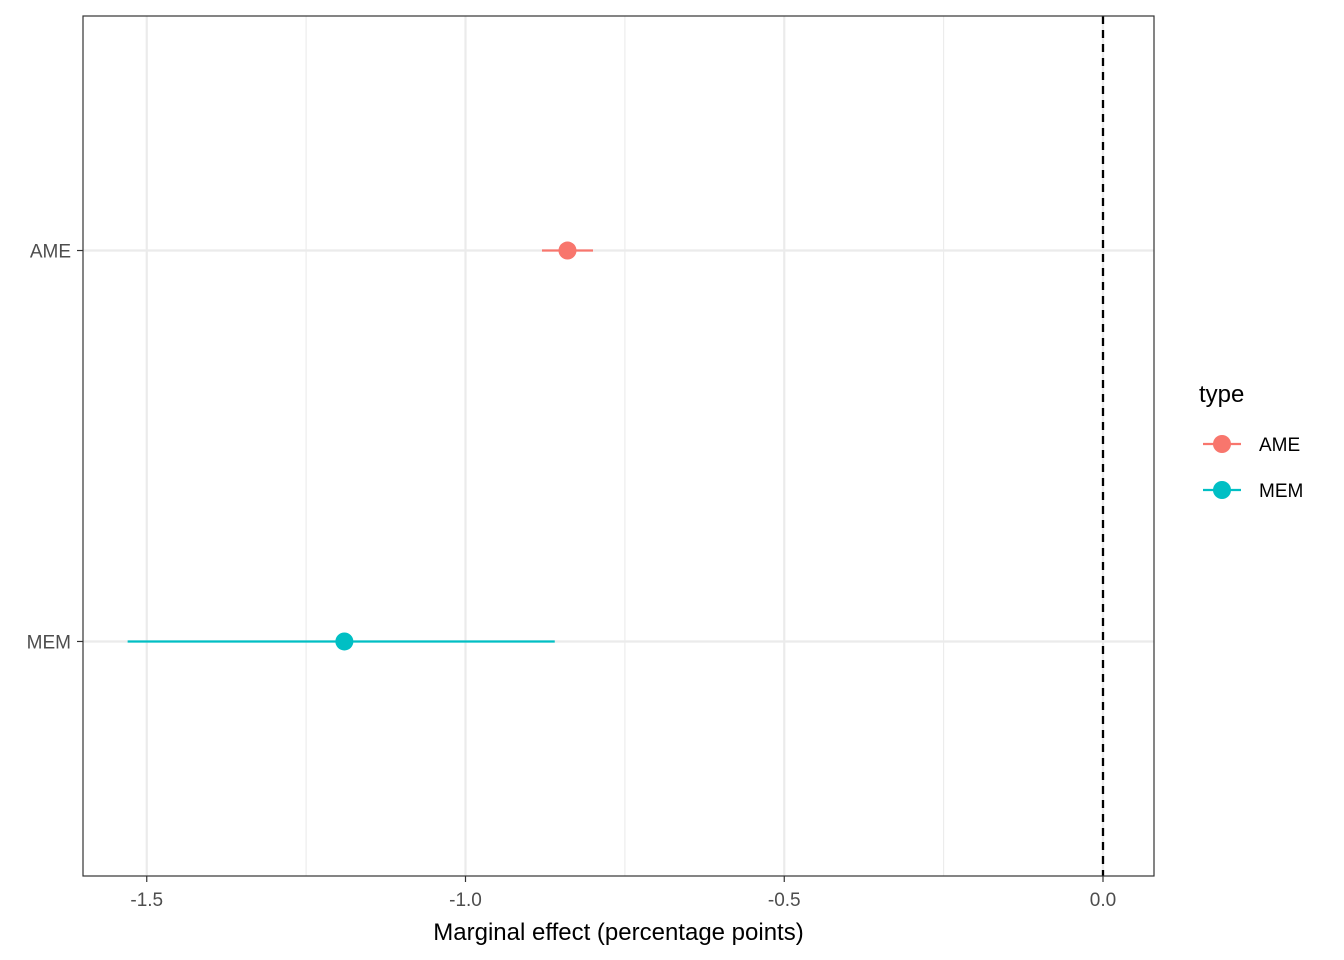 Image resolution: width=1344 pixels, height=960 pixels. What do you see at coordinates (1251, 441) in the screenshot?
I see `legend: type AME MEM` at bounding box center [1251, 441].